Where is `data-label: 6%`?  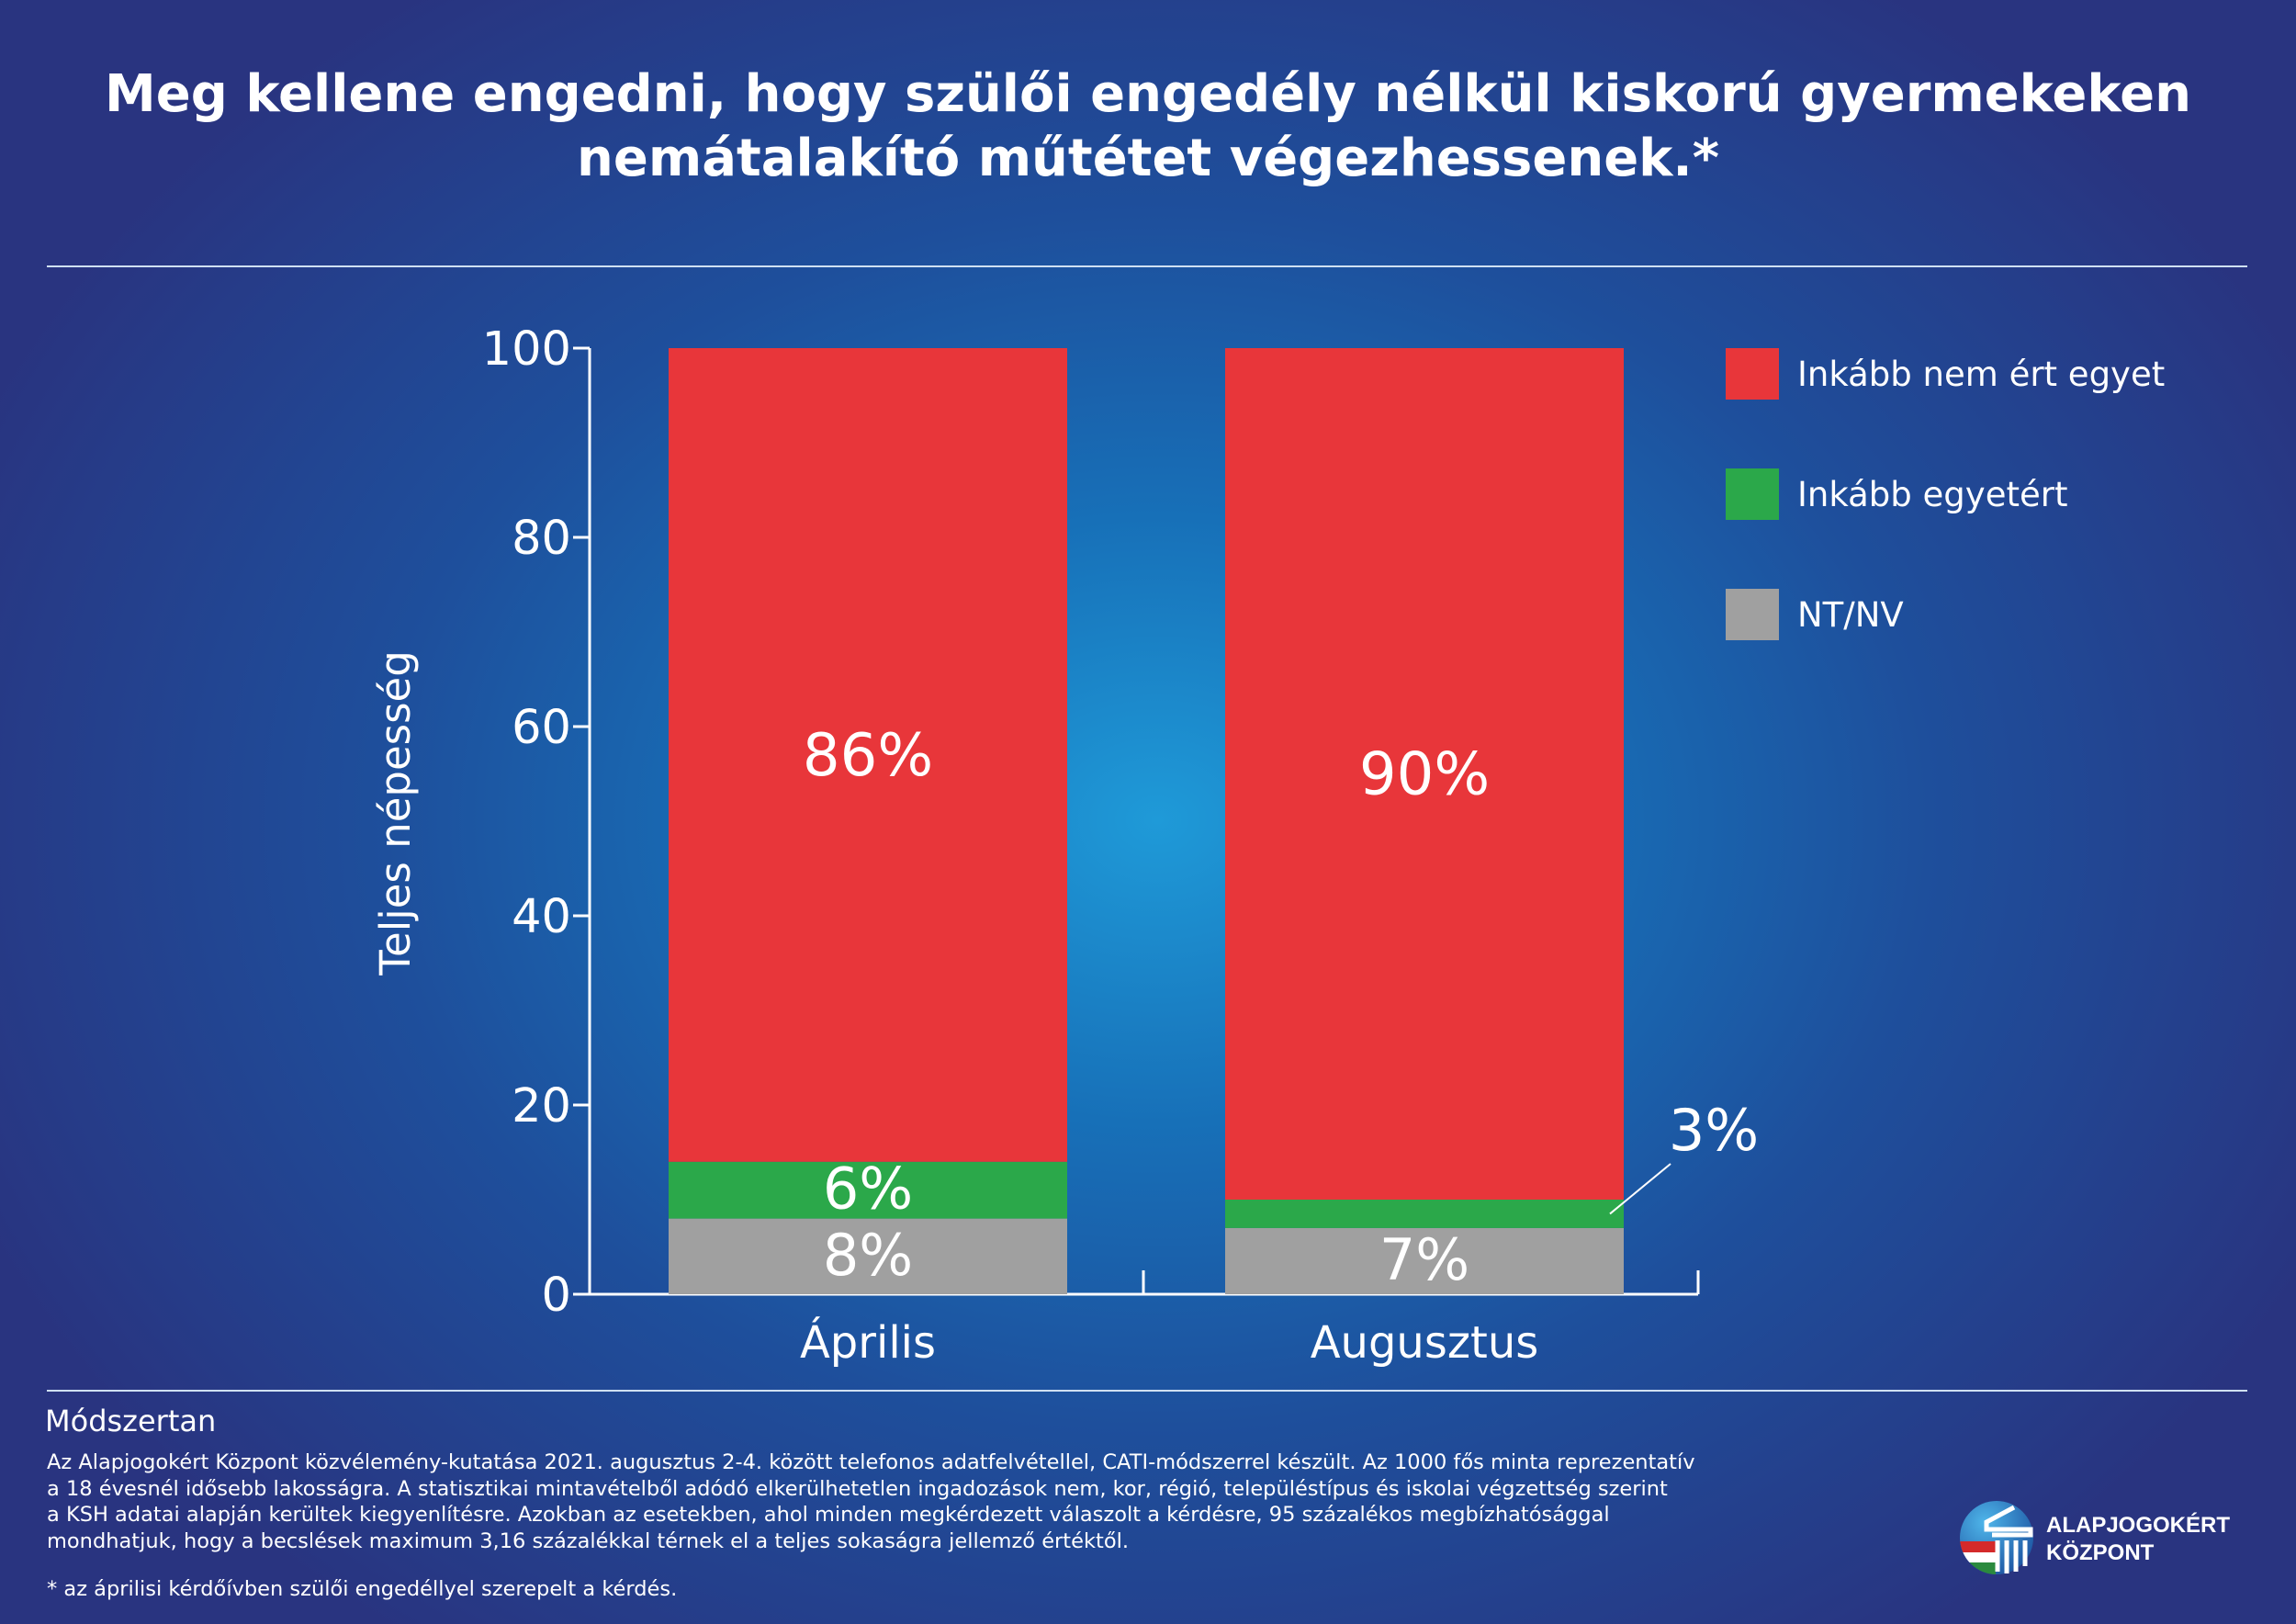 data-label: 6% is located at coordinates (868, 1189).